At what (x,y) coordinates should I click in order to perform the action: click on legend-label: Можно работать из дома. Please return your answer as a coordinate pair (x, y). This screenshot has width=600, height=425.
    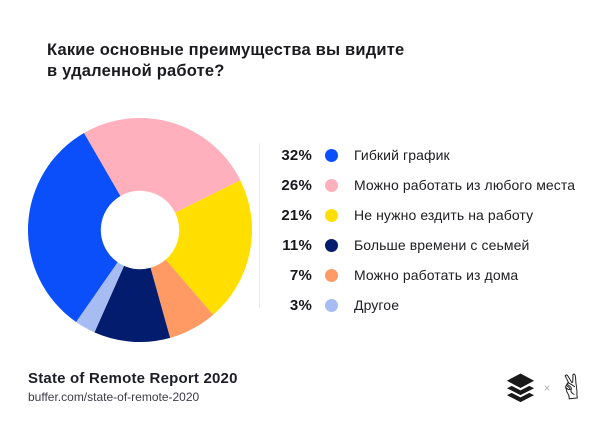
    Looking at the image, I should click on (436, 275).